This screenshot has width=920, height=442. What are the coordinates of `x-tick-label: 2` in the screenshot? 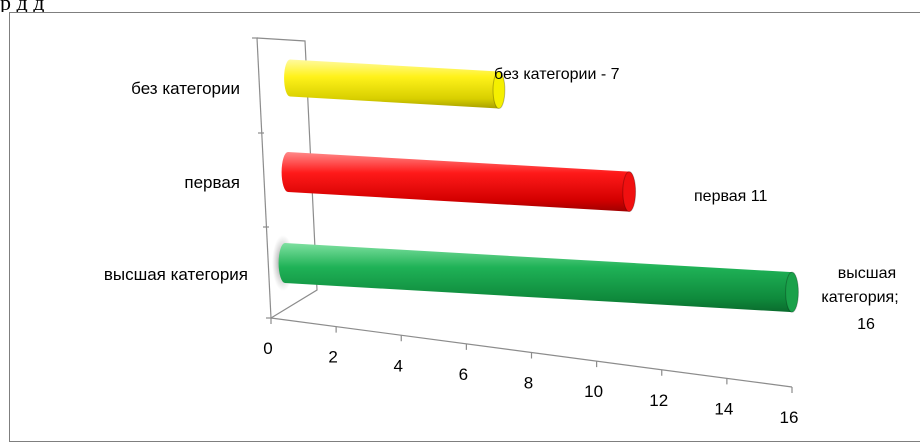 It's located at (332, 357).